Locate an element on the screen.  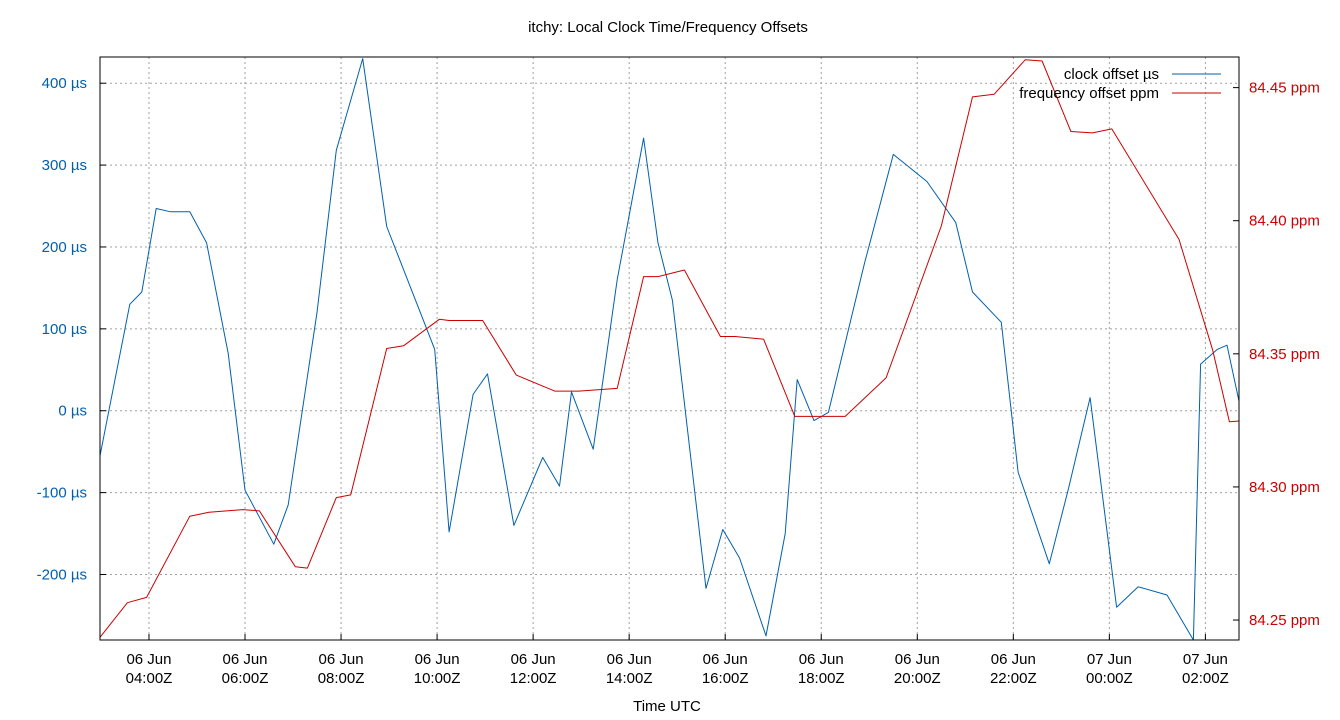
y-left-tick-label: 0 µs is located at coordinates (72, 411).